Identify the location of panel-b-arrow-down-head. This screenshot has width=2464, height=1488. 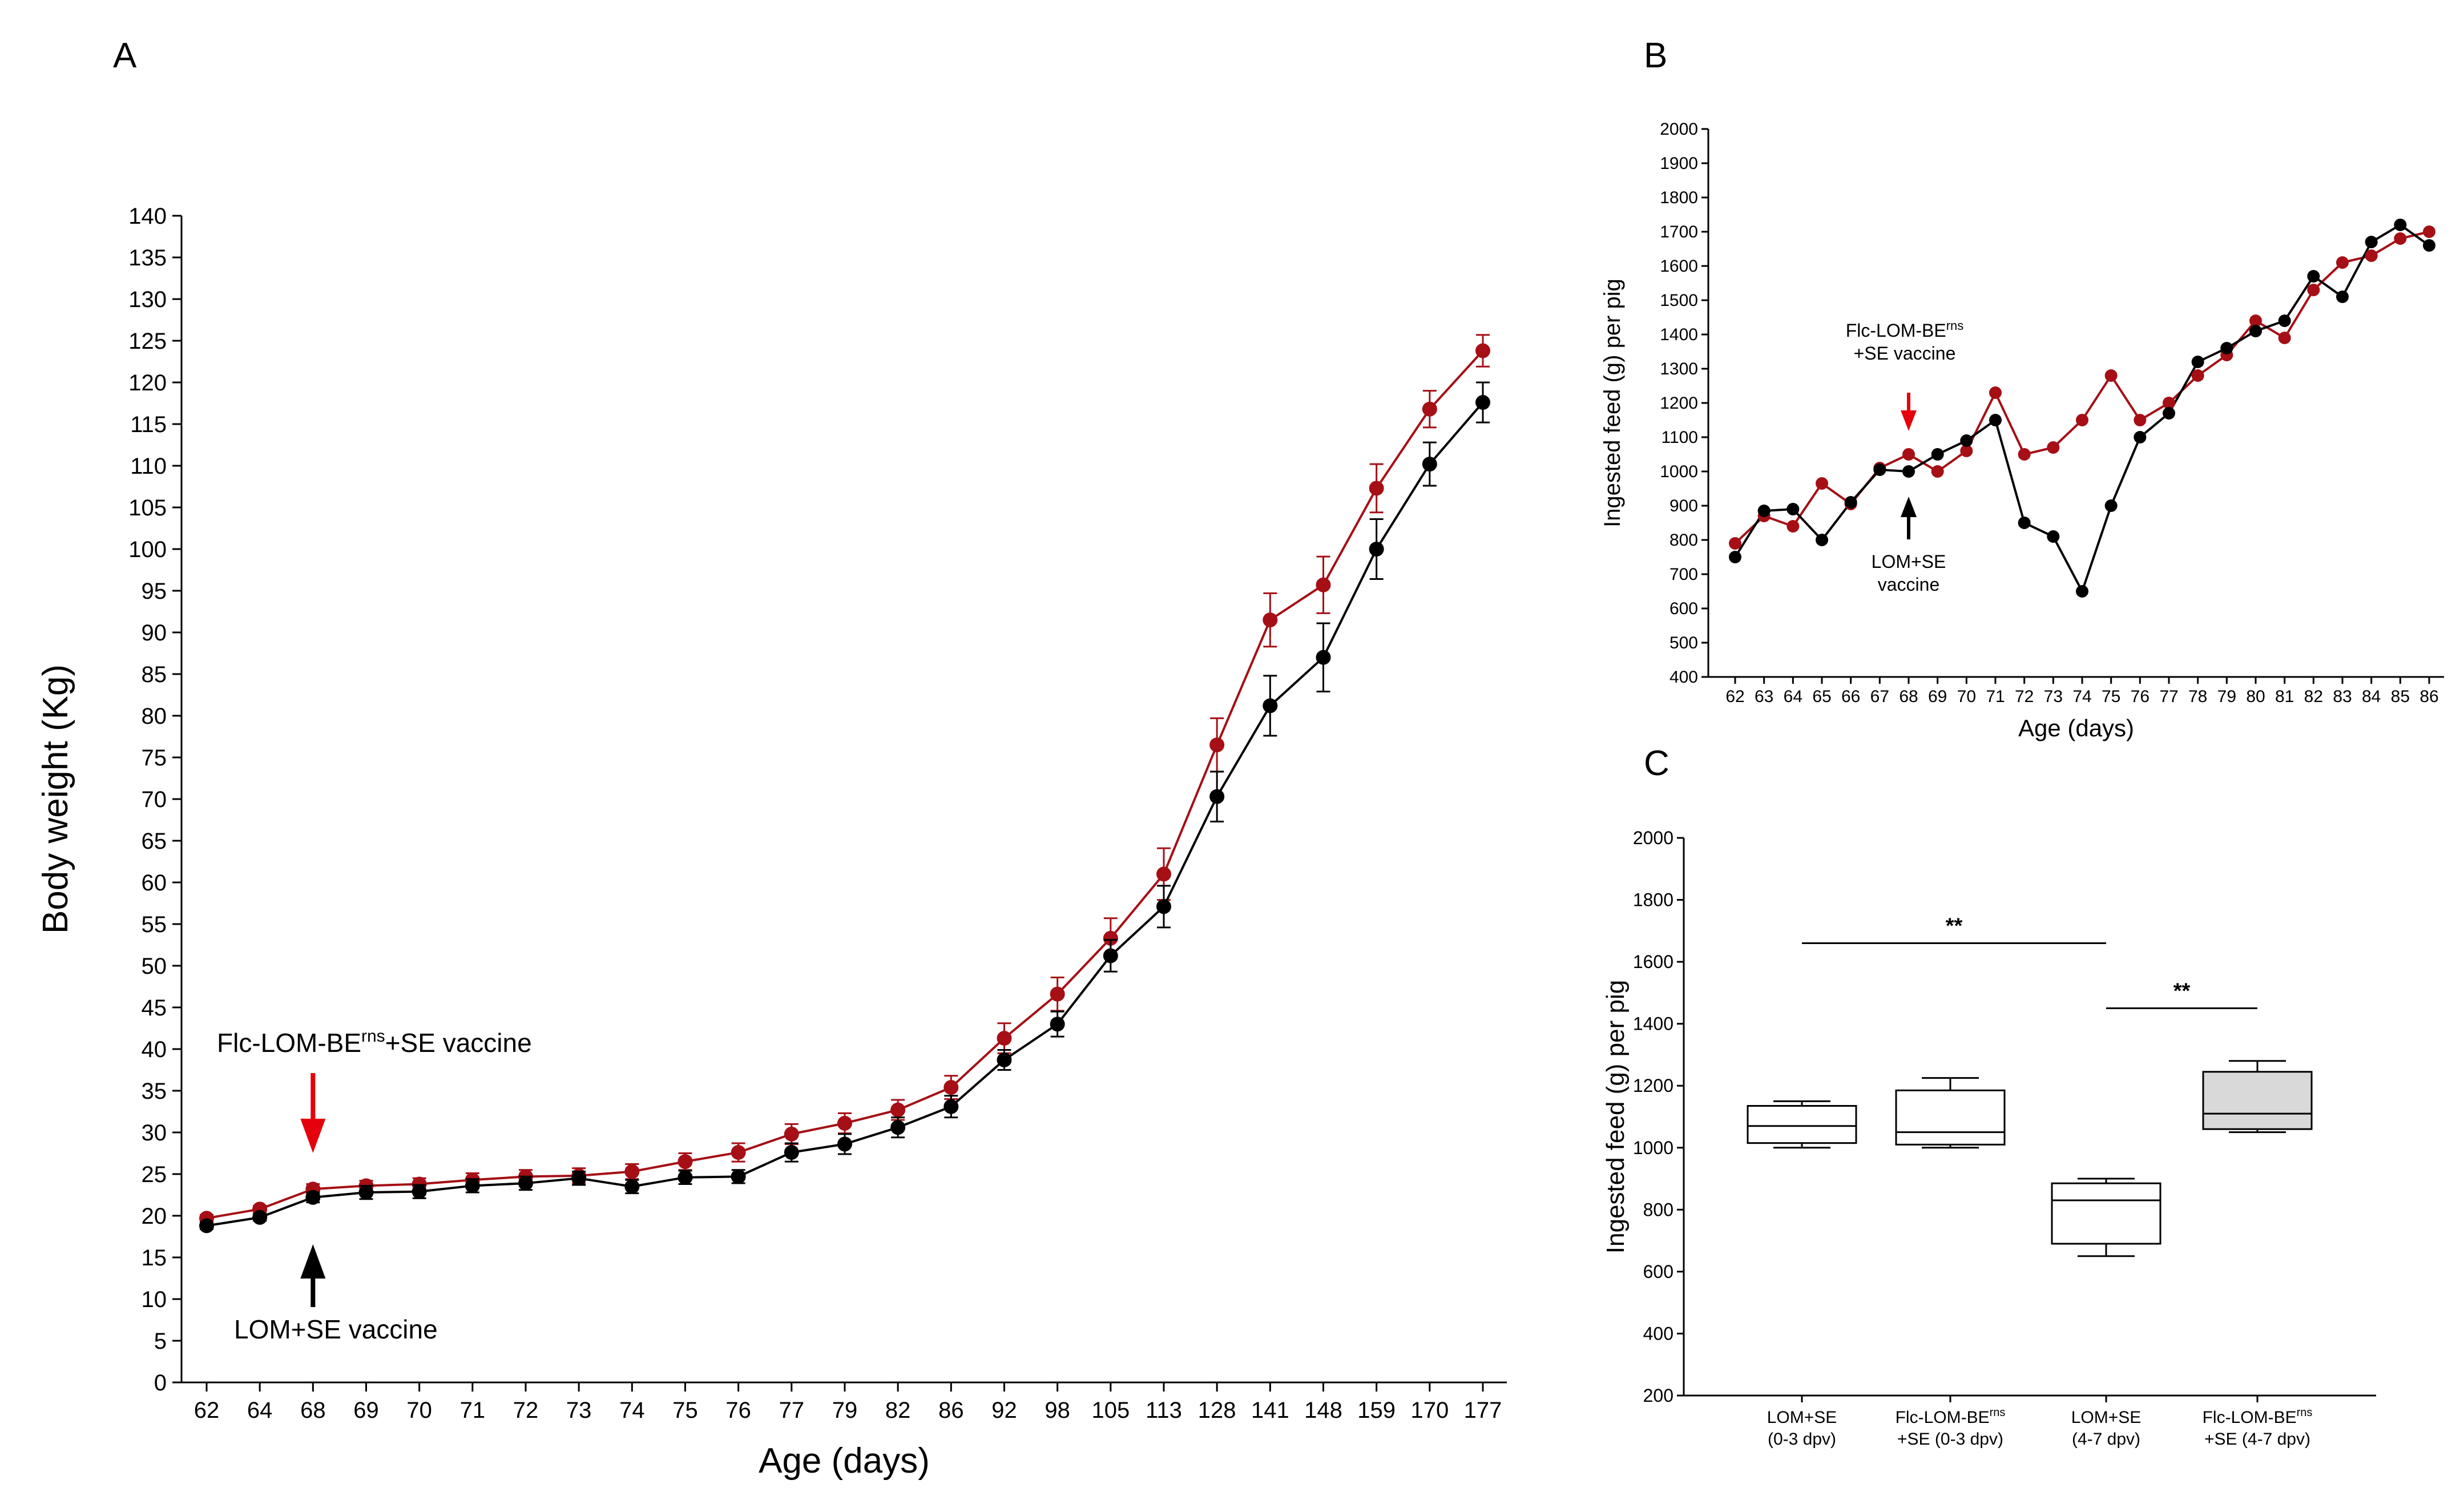
(1909, 420).